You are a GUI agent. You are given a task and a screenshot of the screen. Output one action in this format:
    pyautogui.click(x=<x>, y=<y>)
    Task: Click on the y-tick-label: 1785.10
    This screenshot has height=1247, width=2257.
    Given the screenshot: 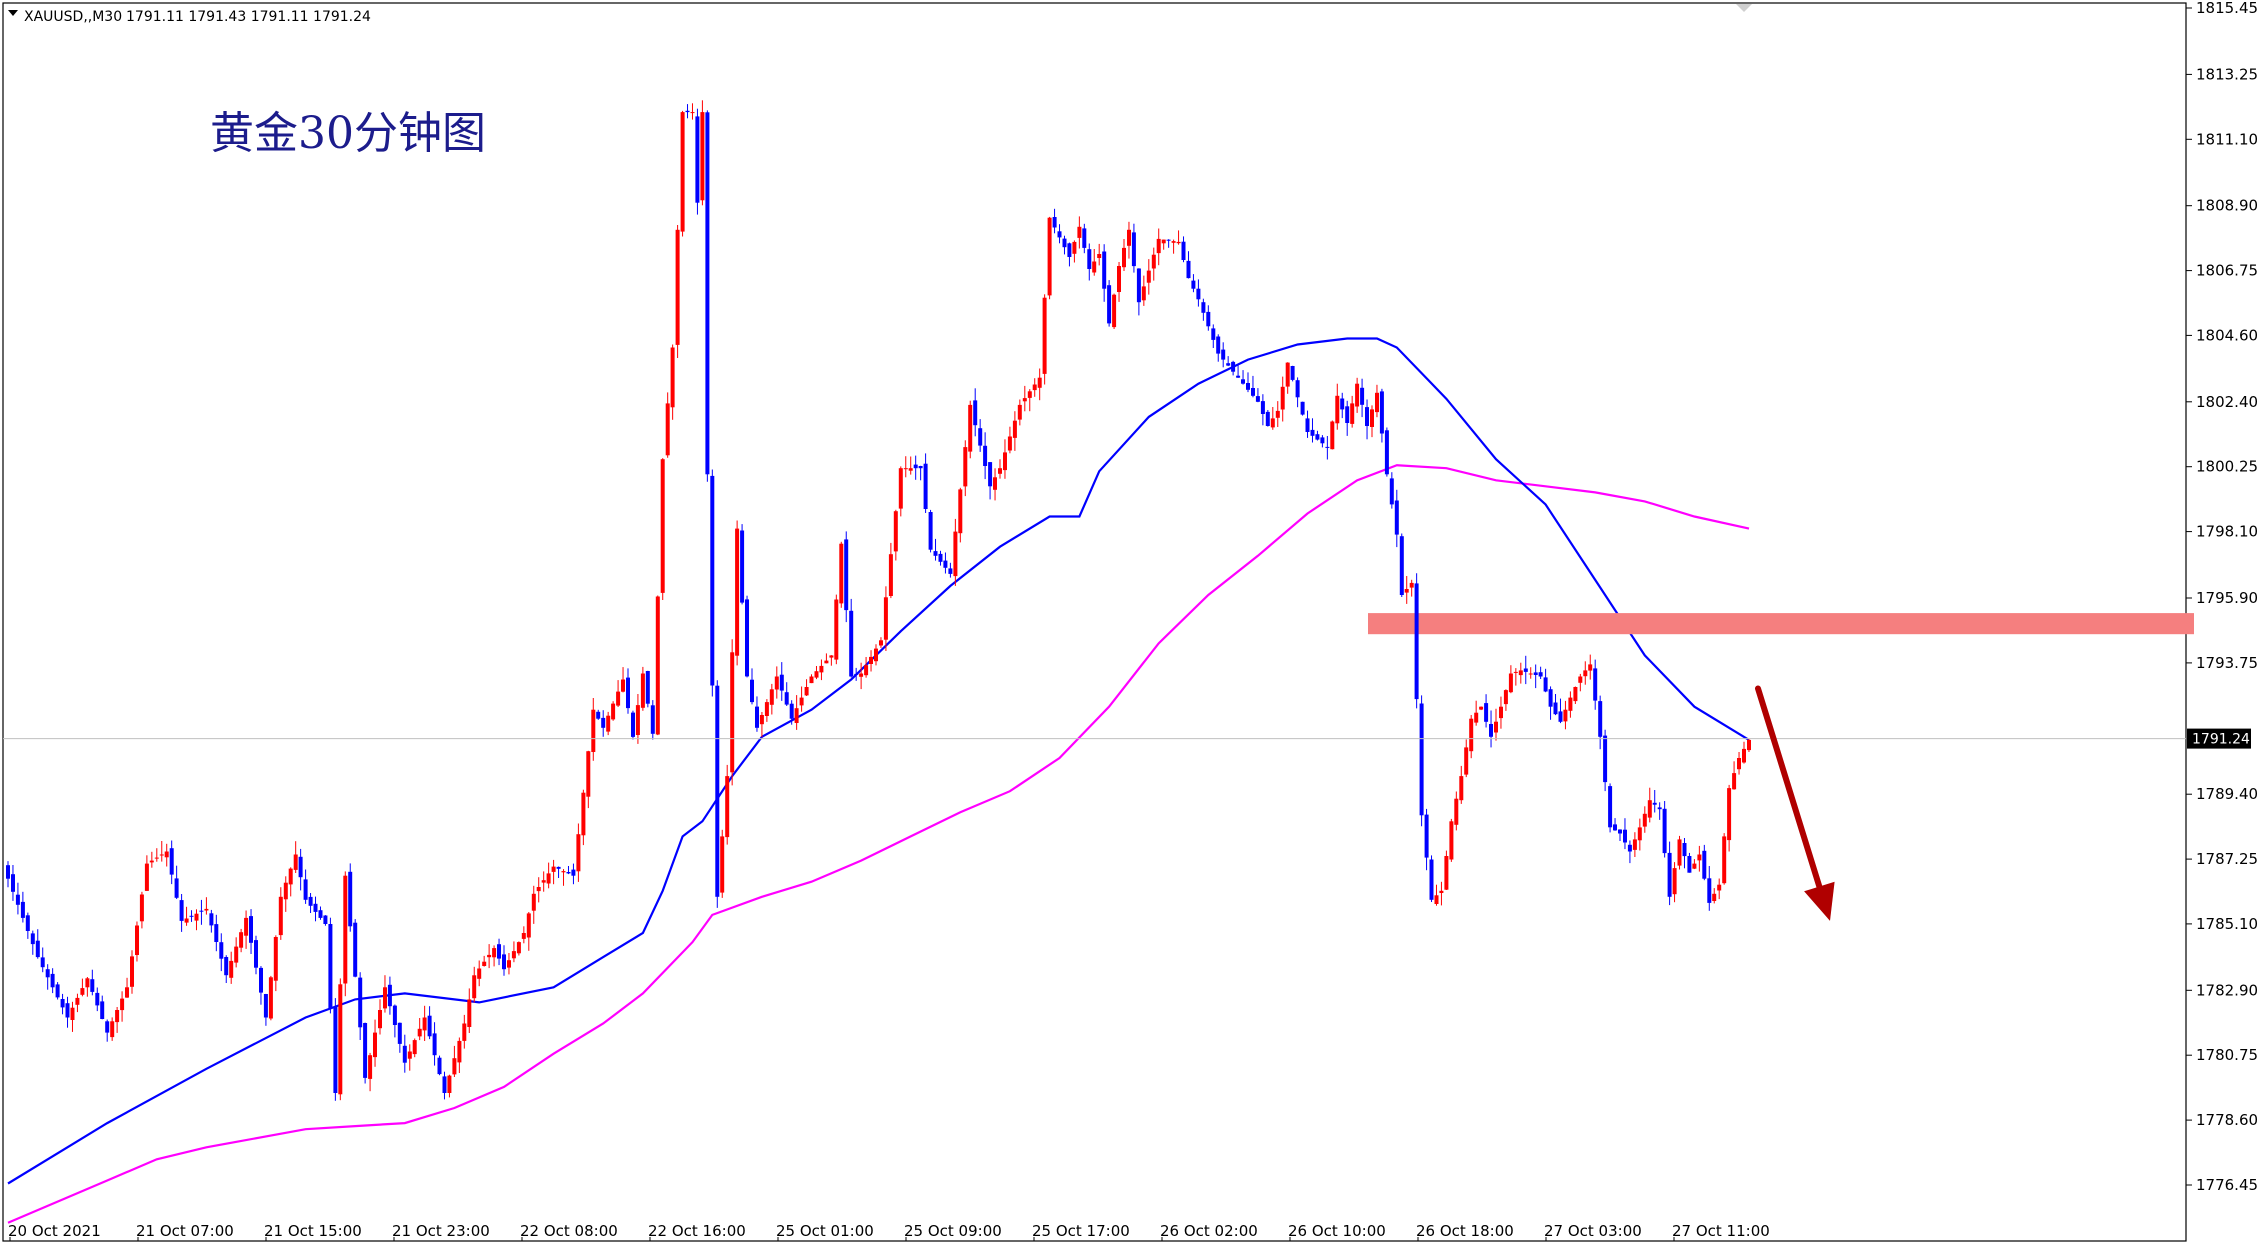 What is the action you would take?
    pyautogui.click(x=2226, y=924)
    